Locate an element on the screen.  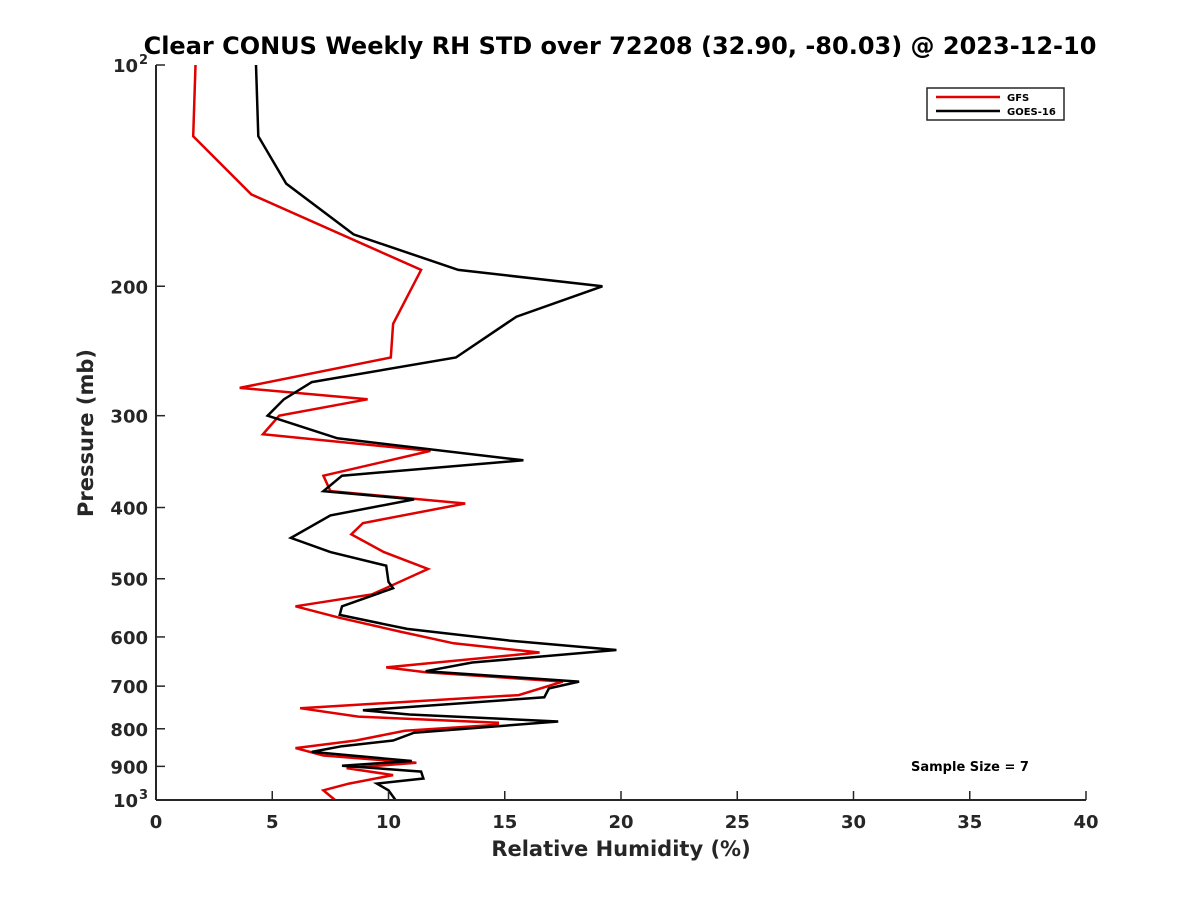
y-tick-exponent: 3 is located at coordinates (143, 795).